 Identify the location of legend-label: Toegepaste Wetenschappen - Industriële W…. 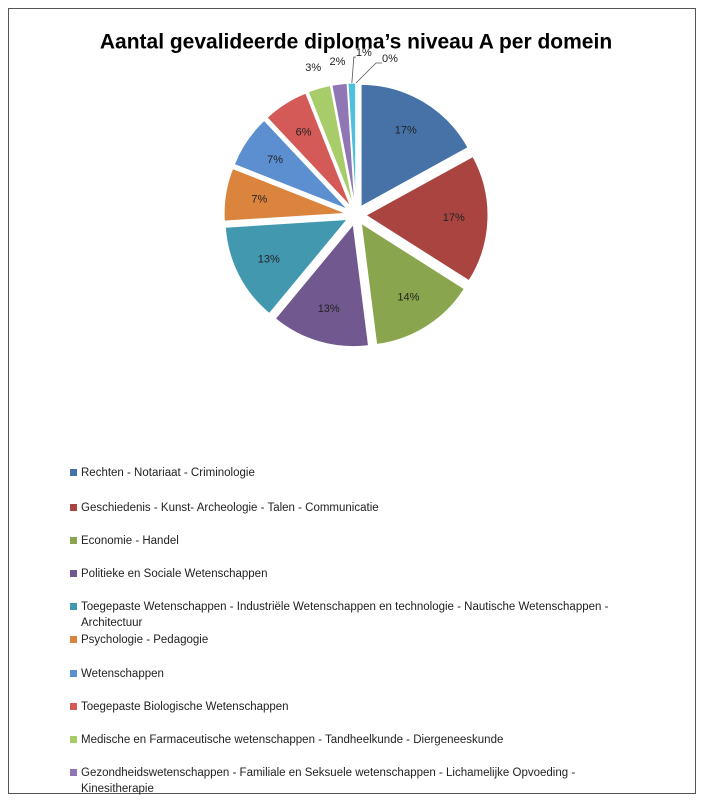
(345, 615).